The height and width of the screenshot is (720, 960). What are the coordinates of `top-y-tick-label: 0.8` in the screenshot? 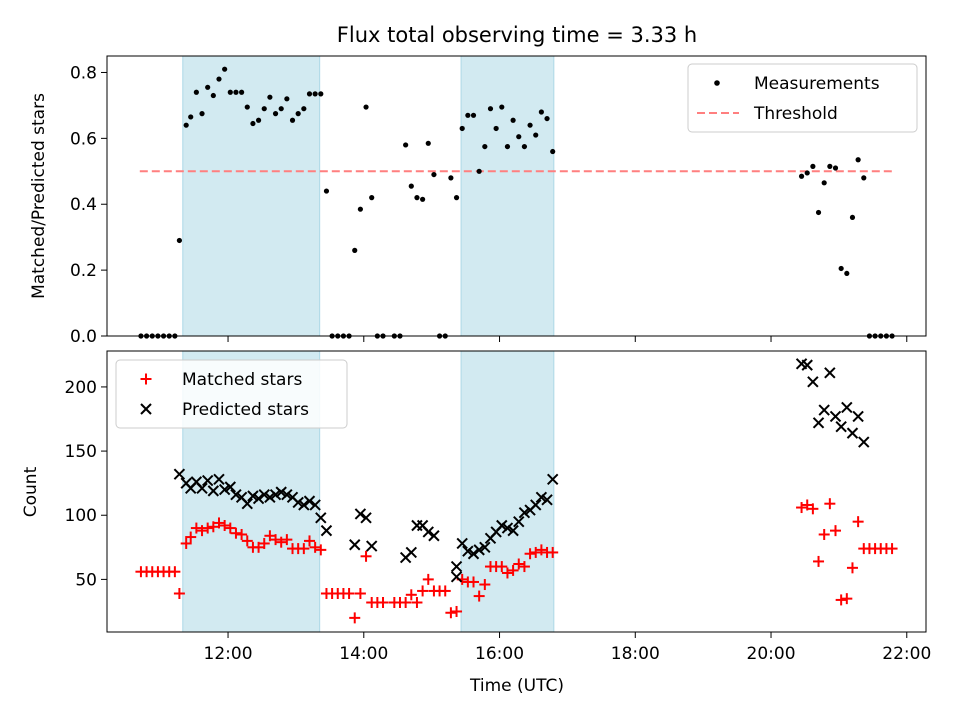 It's located at (83, 73).